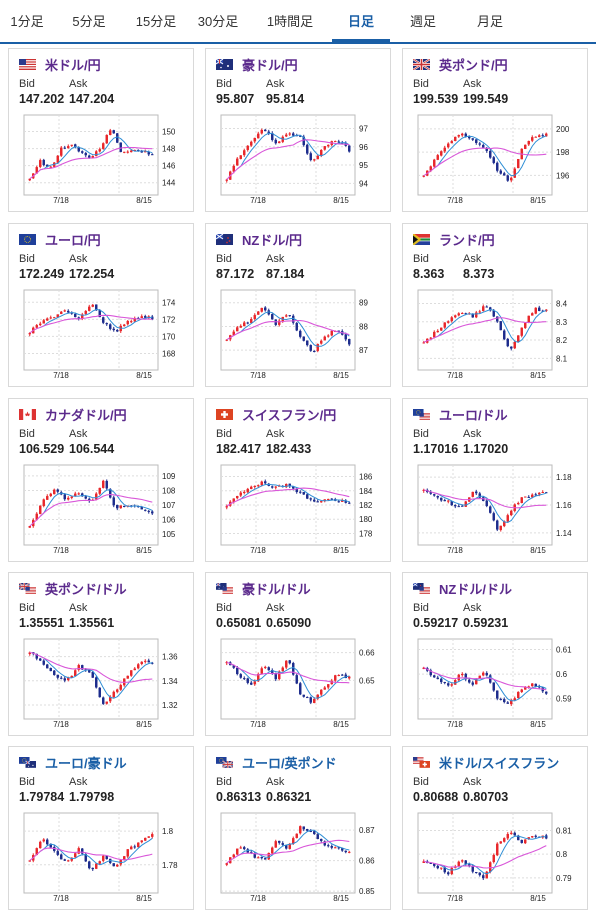  What do you see at coordinates (460, 414) in the screenshot?
I see `pair-link: ユーロ/ドル` at bounding box center [460, 414].